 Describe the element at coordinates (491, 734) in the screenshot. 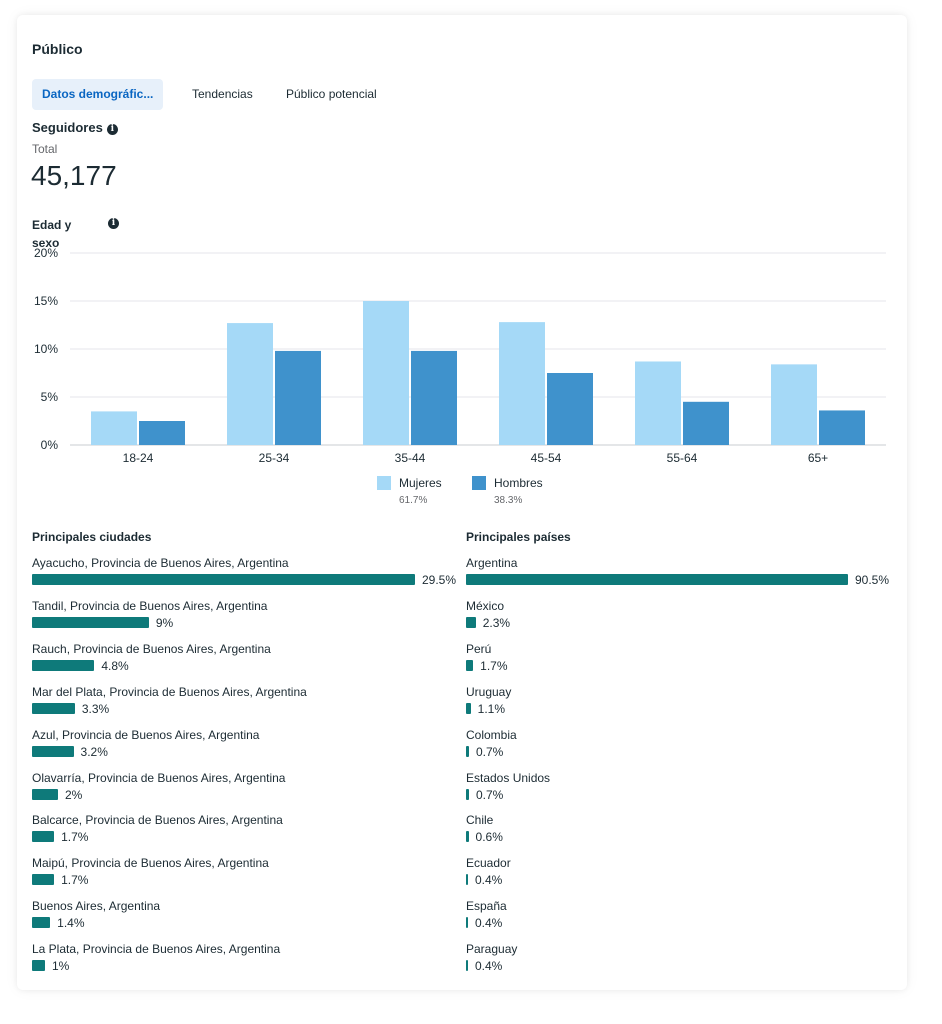

I see `country-name: Colombia` at that location.